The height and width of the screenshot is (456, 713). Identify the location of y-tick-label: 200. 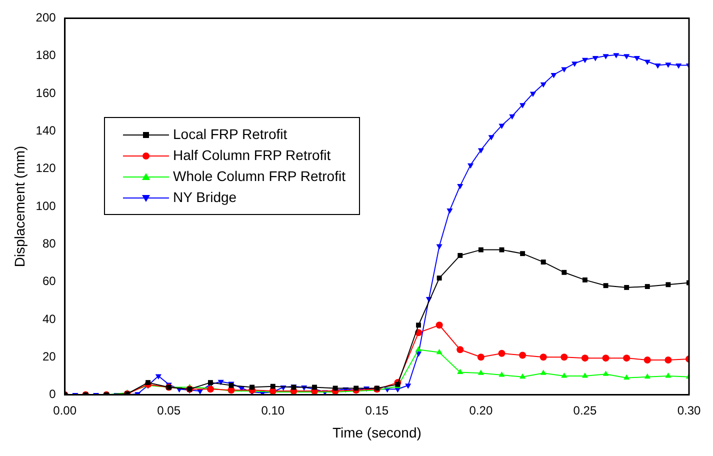
(46, 17).